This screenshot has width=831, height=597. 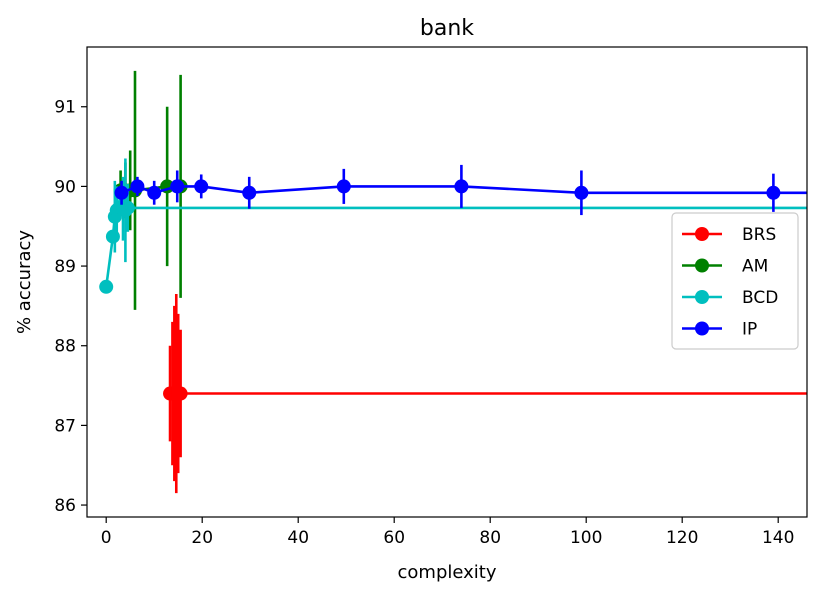 I want to click on legend-item-bcd: BCD, so click(x=730, y=298).